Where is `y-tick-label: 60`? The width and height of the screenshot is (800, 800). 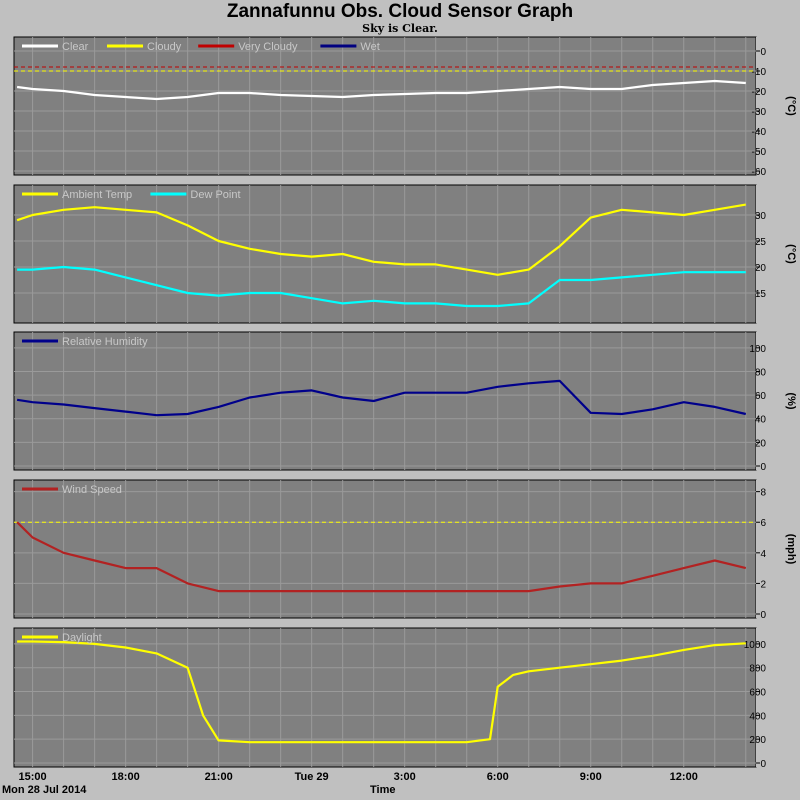
y-tick-label: 60 is located at coordinates (761, 396).